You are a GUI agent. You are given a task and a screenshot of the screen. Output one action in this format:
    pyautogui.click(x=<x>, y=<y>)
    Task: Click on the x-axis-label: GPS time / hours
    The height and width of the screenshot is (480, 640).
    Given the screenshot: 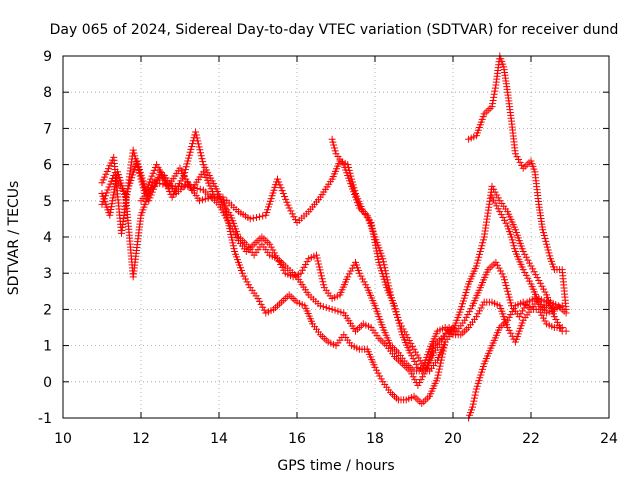 What is the action you would take?
    pyautogui.click(x=335, y=466)
    